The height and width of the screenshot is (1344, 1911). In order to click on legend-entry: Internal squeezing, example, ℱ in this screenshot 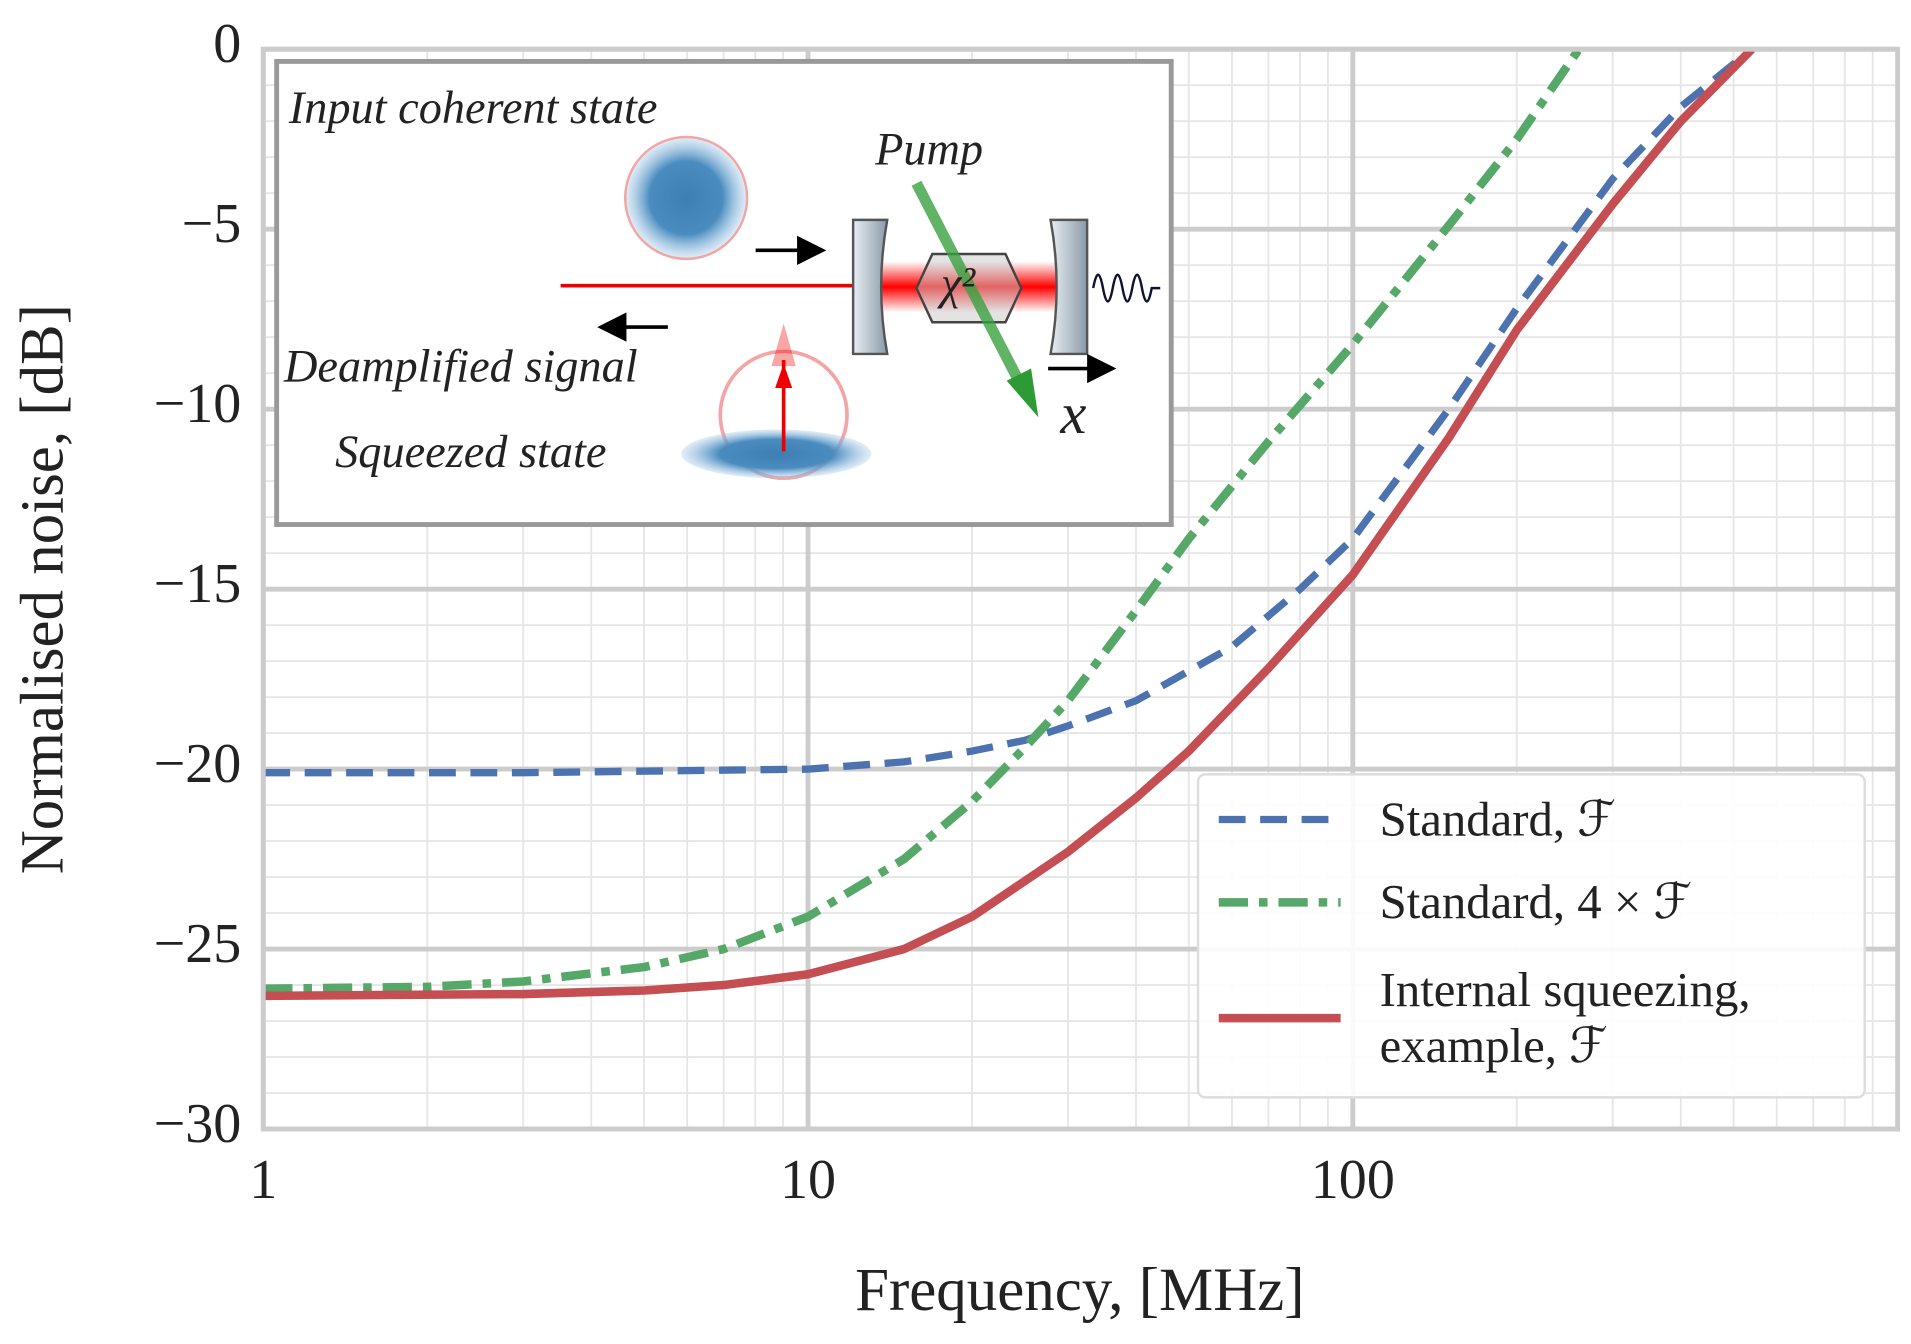, I will do `click(1565, 1017)`.